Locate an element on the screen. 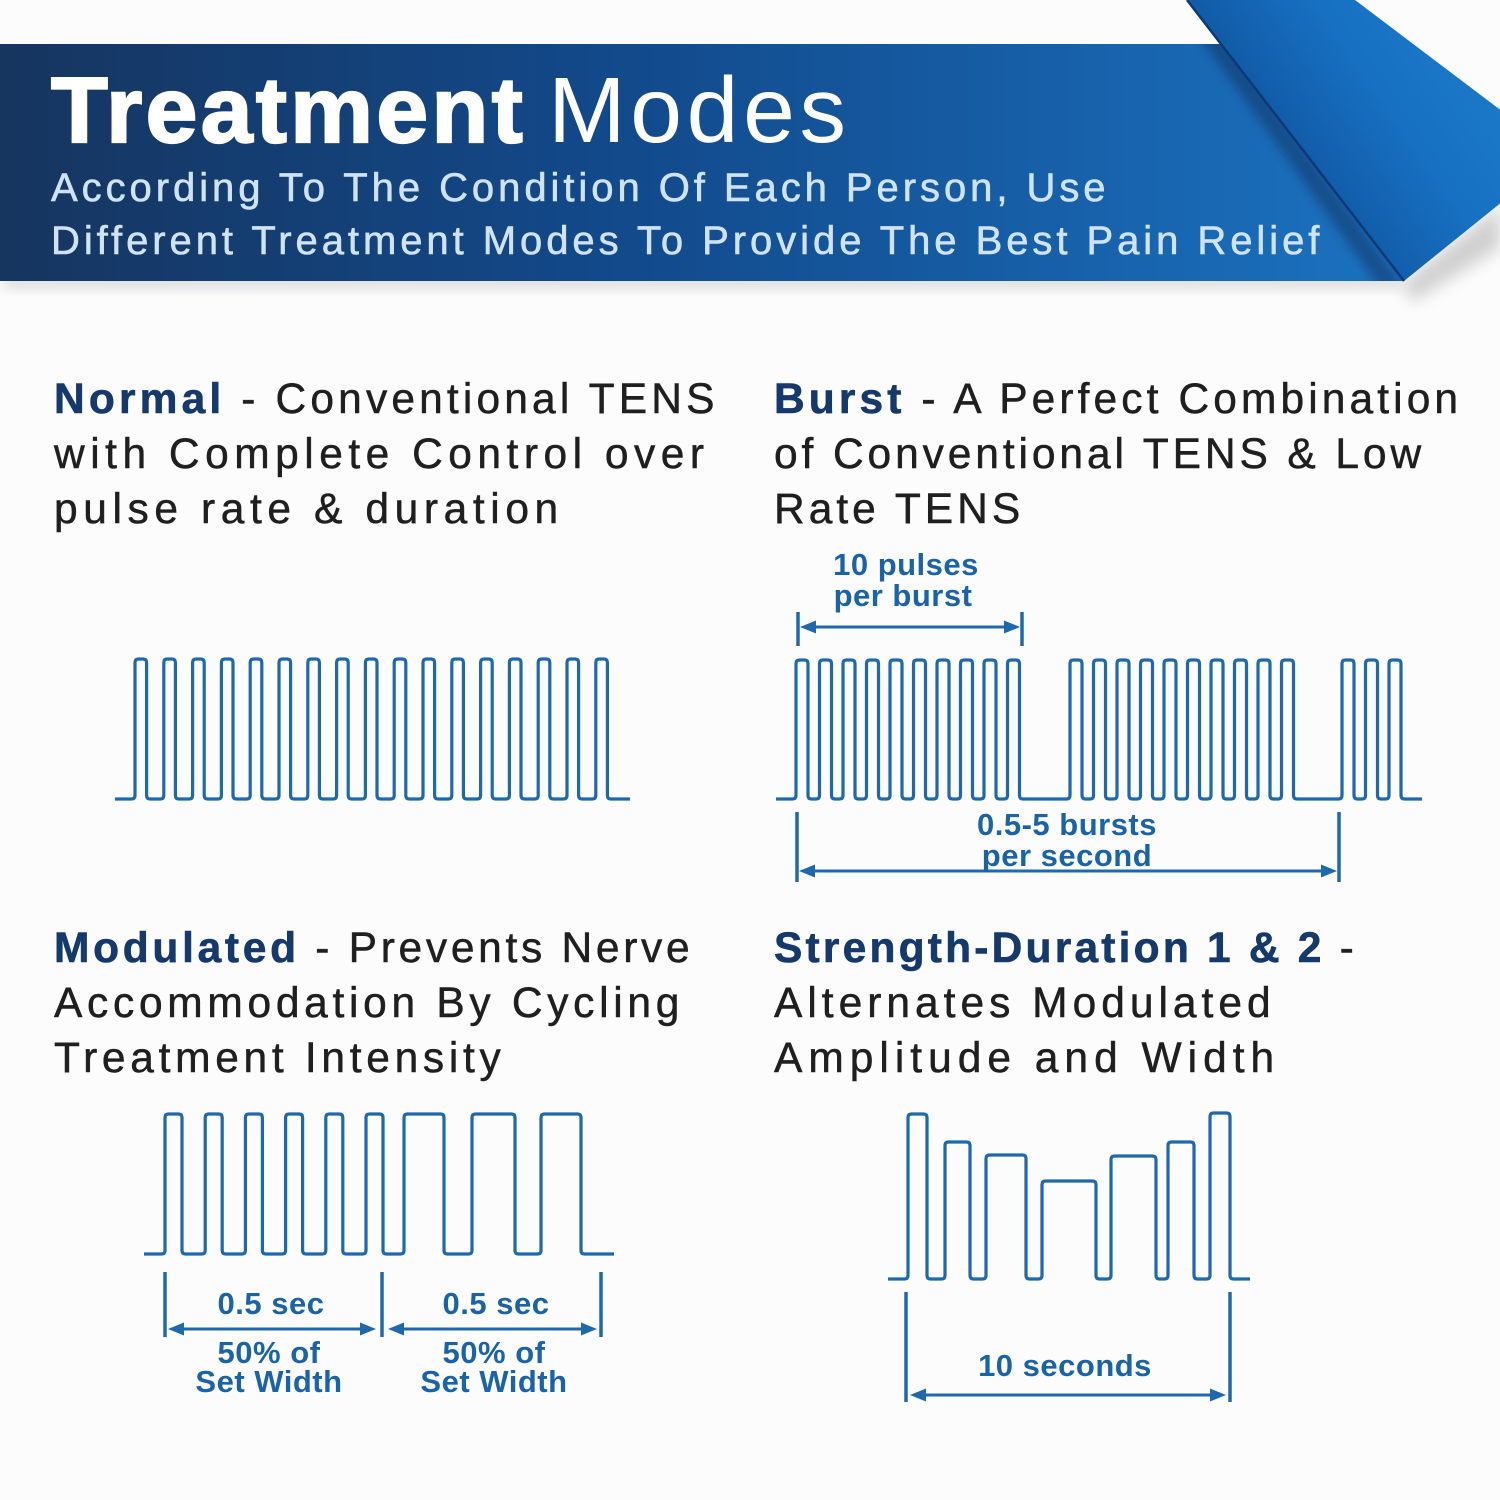 This screenshot has height=1500, width=1500. svg-text: 10 seconds is located at coordinates (1065, 1365).